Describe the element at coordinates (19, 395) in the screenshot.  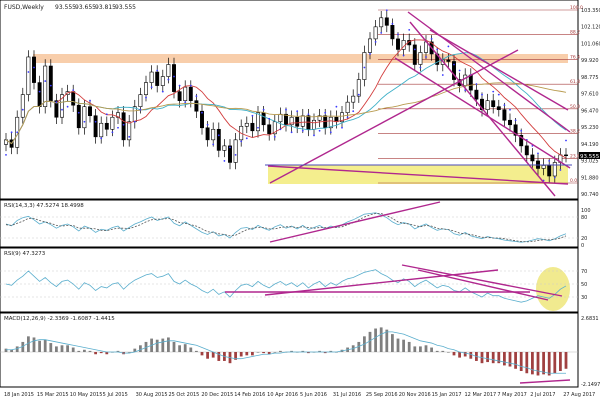
I see `time-axis-label: 18 Jan 2015` at that location.